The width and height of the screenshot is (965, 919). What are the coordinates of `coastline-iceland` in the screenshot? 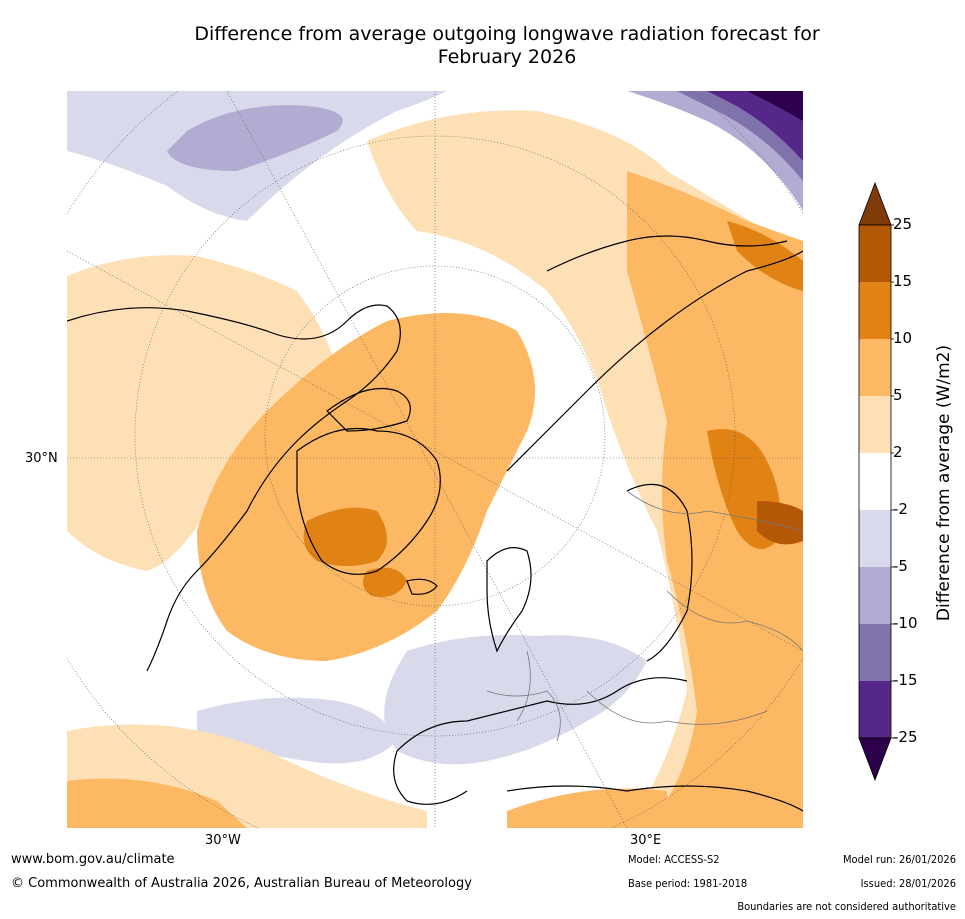 It's located at (422, 586).